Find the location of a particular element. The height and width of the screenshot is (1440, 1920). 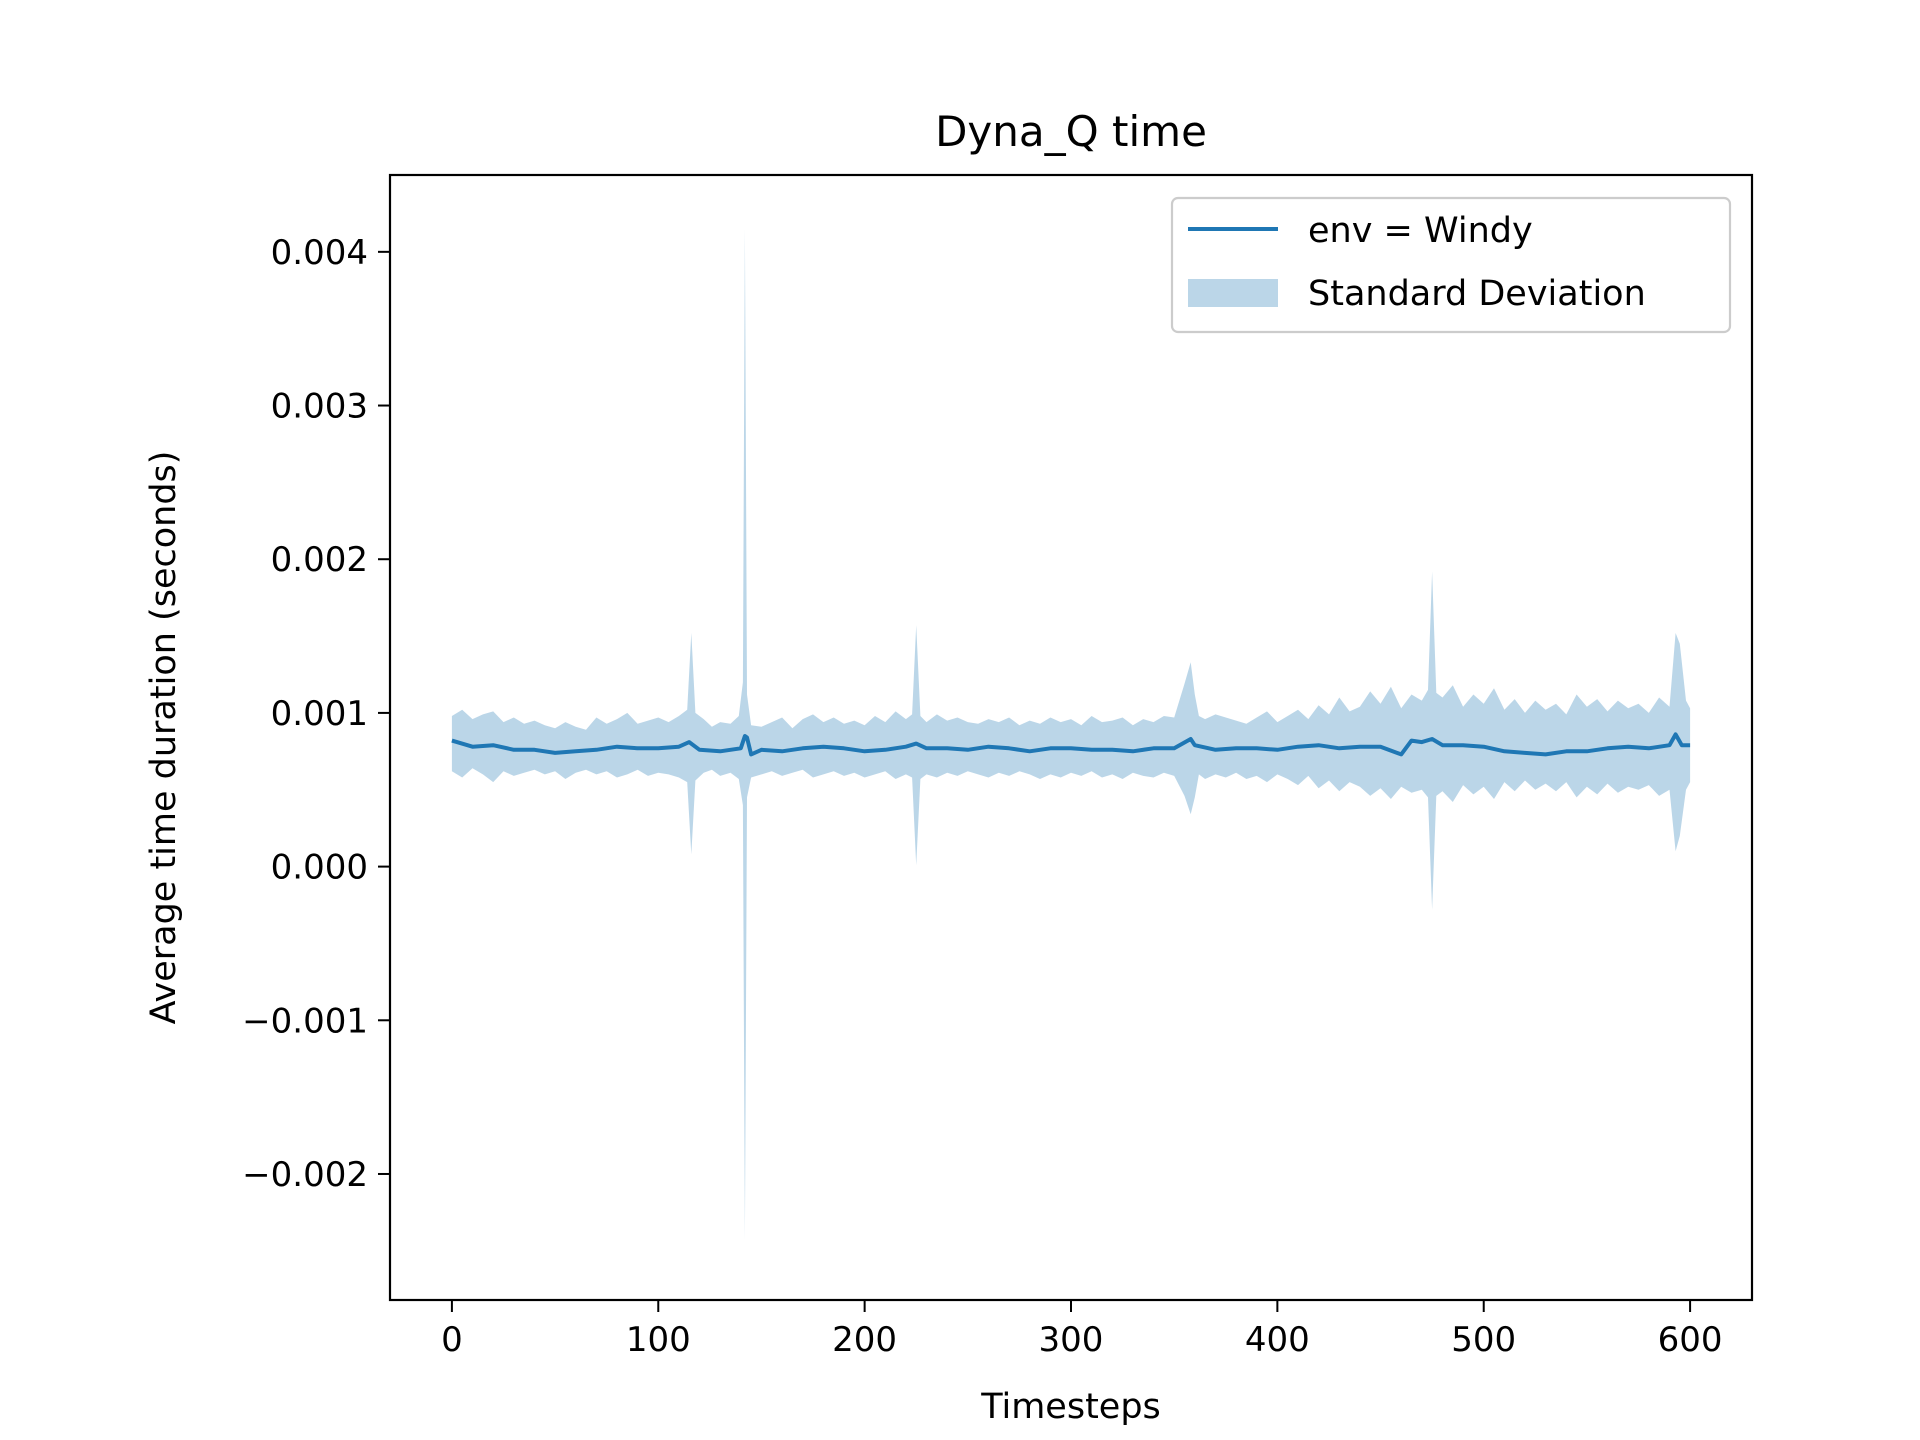

y-tick-label: 0.004 is located at coordinates (319, 253).